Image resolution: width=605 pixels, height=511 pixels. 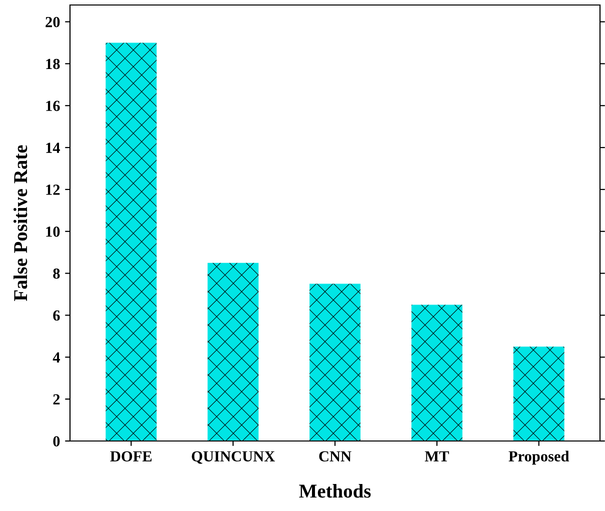 What do you see at coordinates (436, 456) in the screenshot?
I see `x-tick-label: MT` at bounding box center [436, 456].